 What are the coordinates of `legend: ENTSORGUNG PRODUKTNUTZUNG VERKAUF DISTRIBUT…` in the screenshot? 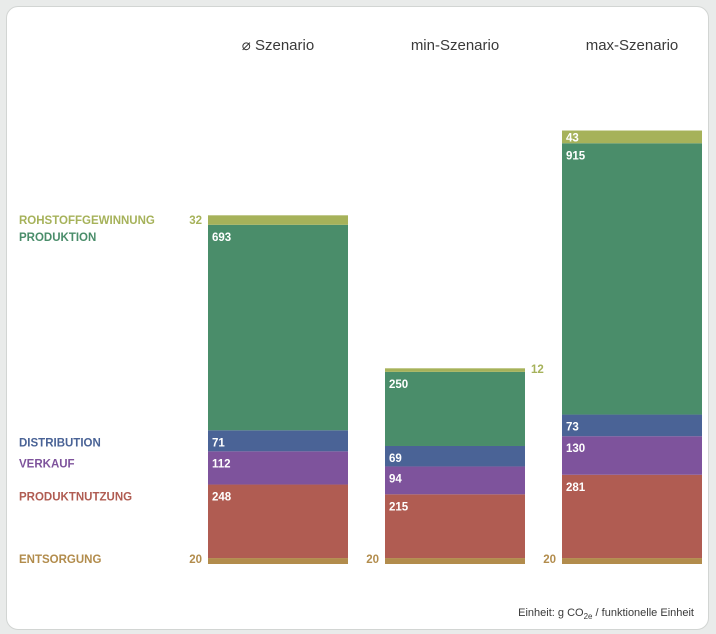 It's located at (87, 390).